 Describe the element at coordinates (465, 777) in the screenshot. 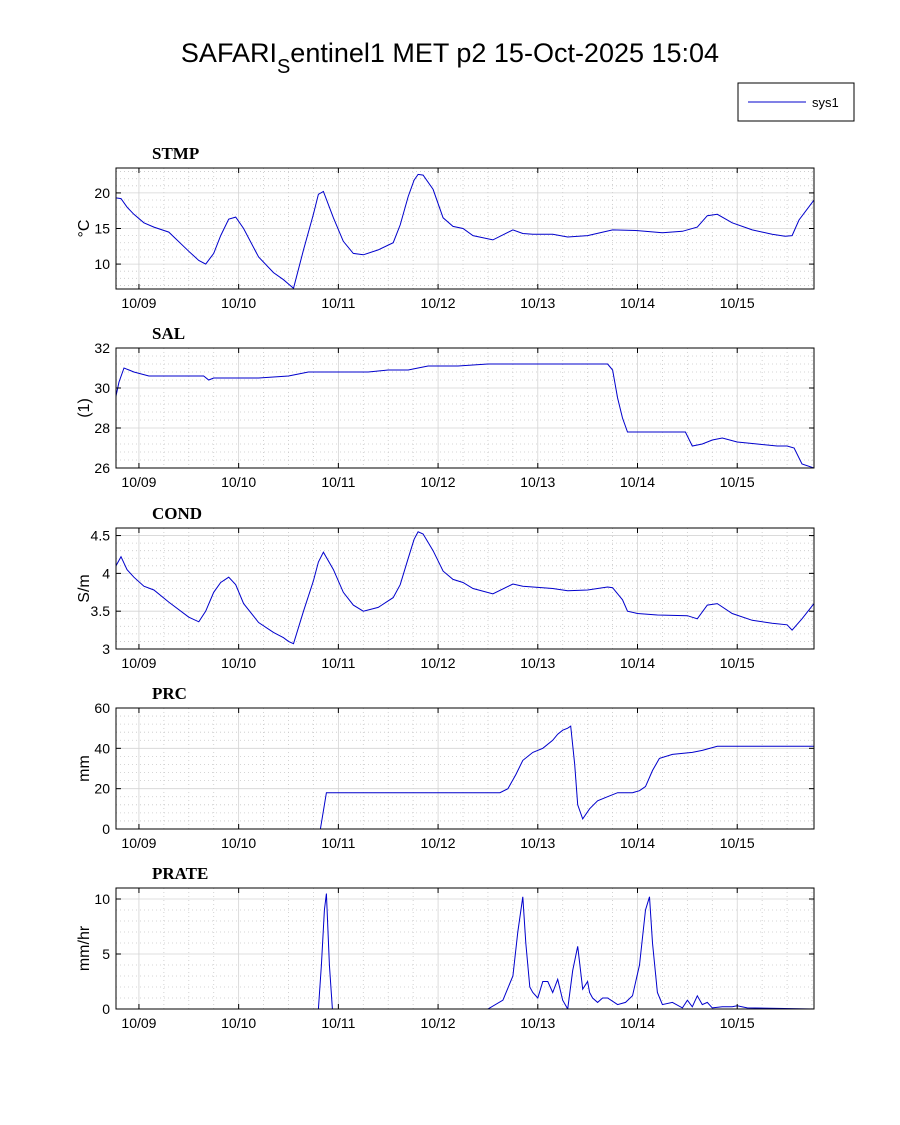

I see `series-line-prc` at that location.